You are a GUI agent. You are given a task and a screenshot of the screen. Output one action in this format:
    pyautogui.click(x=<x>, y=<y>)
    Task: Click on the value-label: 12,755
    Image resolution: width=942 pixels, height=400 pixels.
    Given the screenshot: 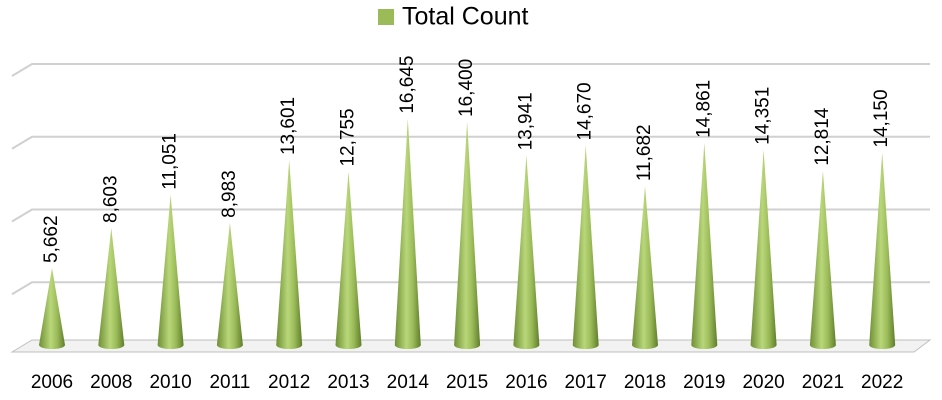 What is the action you would take?
    pyautogui.click(x=348, y=137)
    